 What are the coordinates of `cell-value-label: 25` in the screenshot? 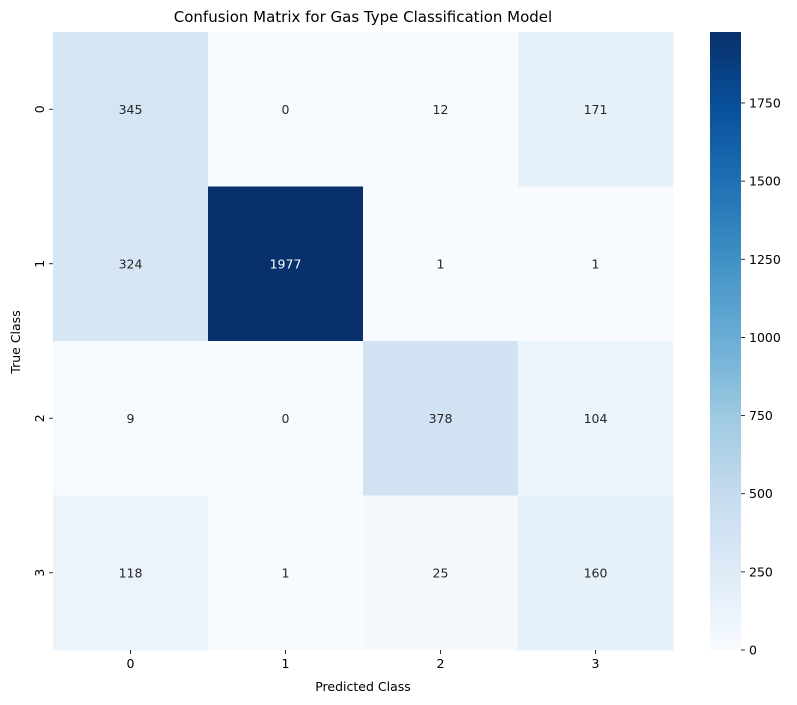 It's located at (441, 572).